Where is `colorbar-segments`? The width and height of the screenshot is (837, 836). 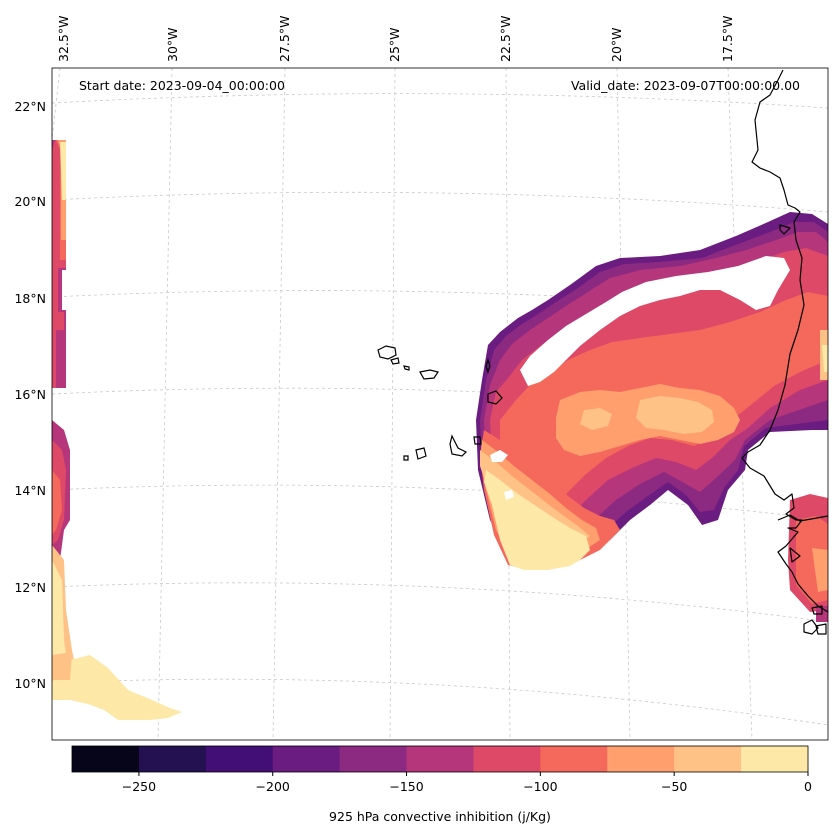 colorbar-segments is located at coordinates (440, 759).